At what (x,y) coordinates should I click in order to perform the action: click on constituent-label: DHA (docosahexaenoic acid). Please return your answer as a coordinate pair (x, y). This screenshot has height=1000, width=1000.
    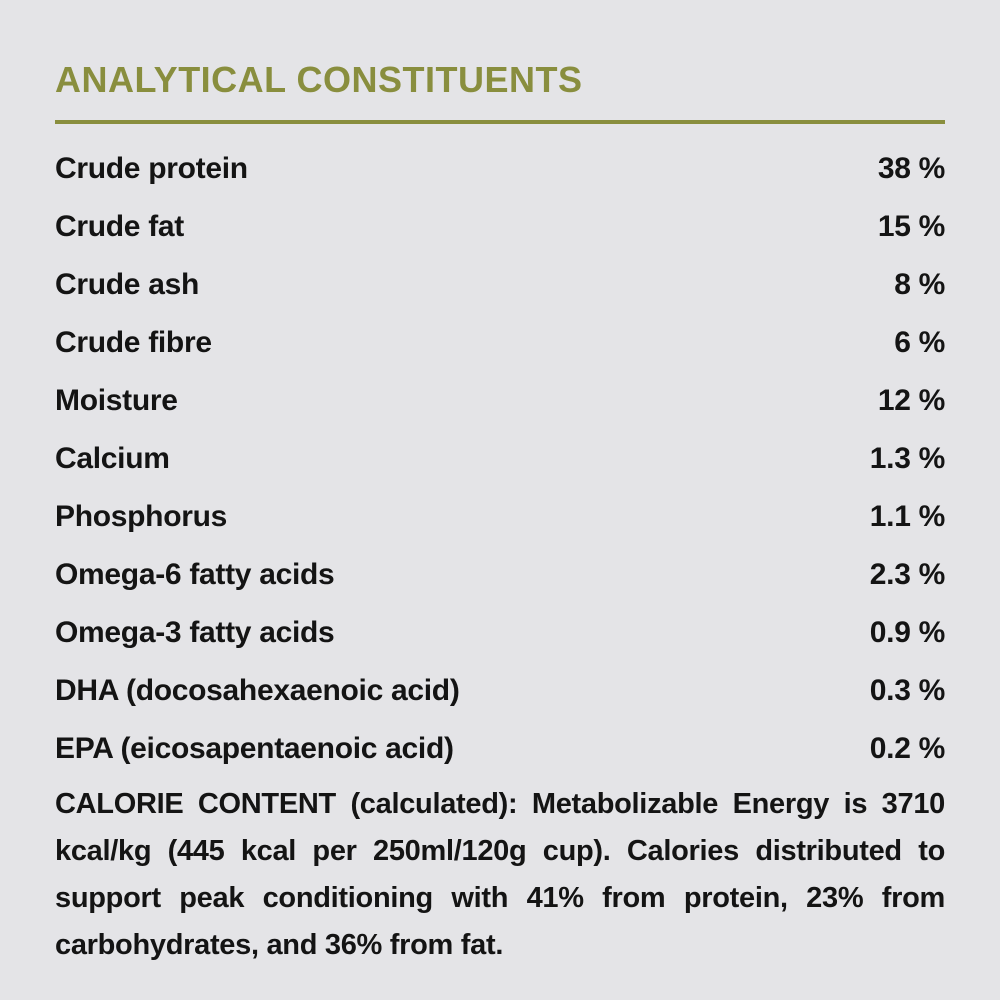
    Looking at the image, I should click on (257, 690).